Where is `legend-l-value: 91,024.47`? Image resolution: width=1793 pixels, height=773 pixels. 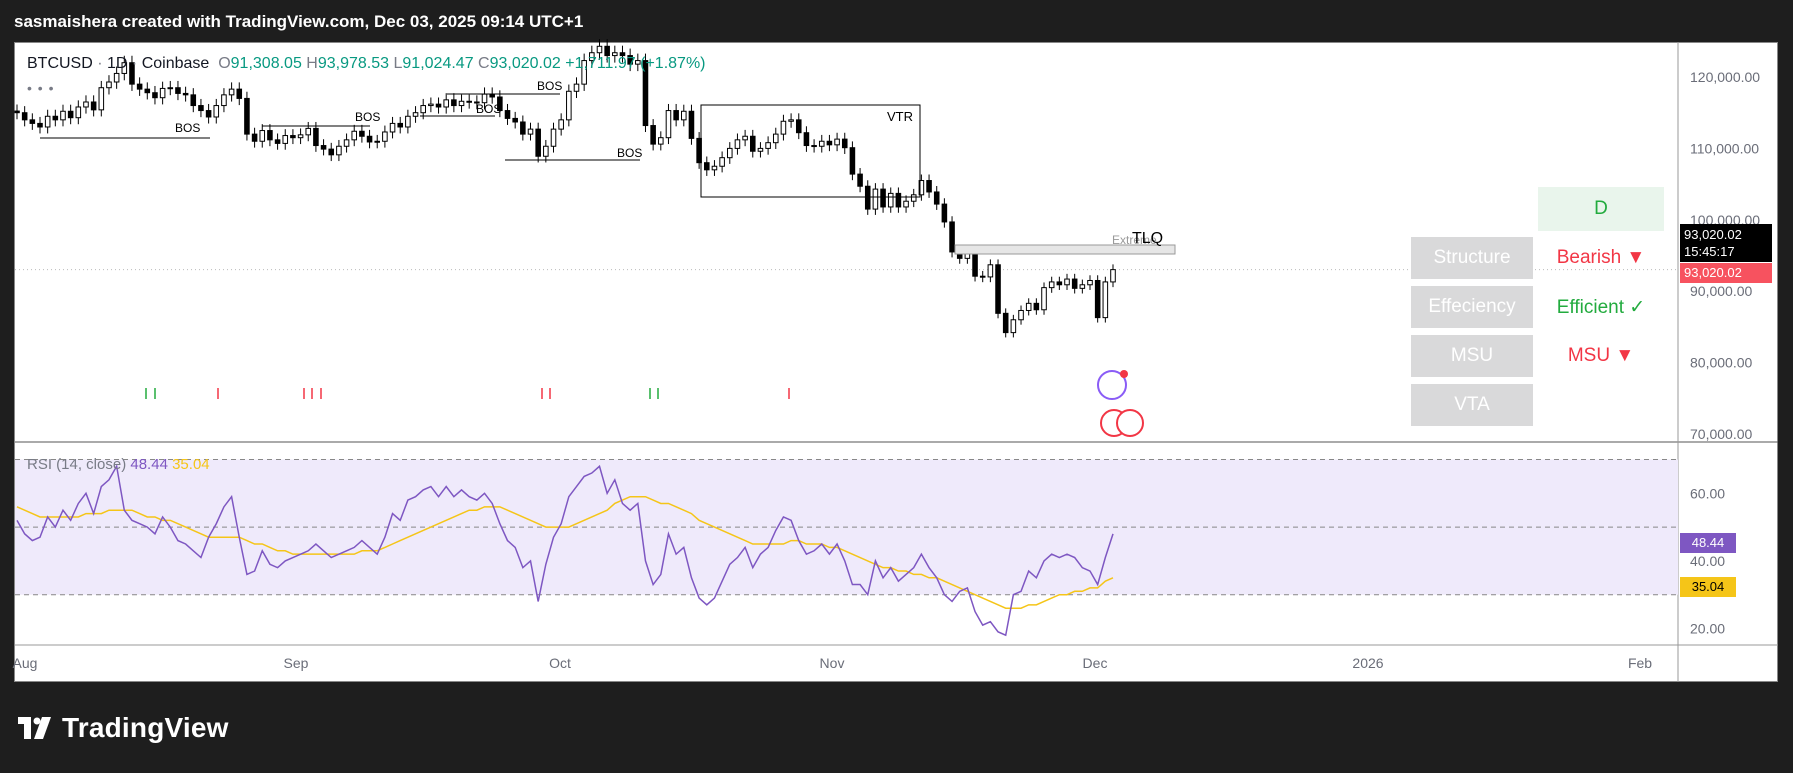
legend-l-value: 91,024.47 is located at coordinates (438, 63).